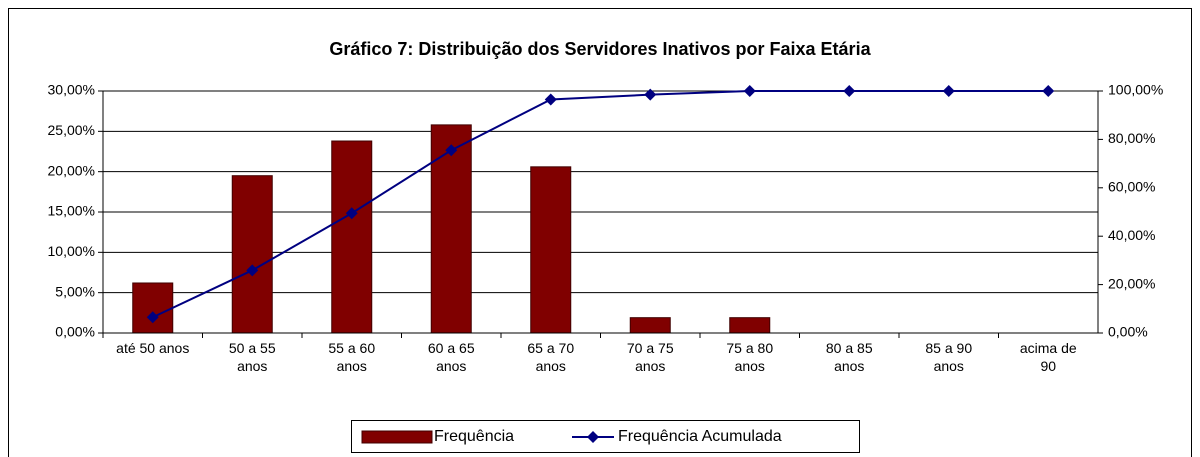  I want to click on y-tick-label: 15,00%, so click(71, 211).